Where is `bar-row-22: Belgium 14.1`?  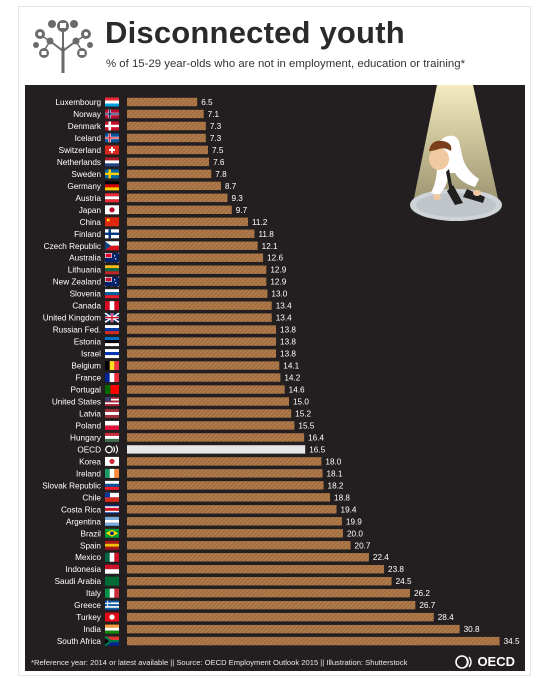
bar-row-22: Belgium 14.1 is located at coordinates (185, 366).